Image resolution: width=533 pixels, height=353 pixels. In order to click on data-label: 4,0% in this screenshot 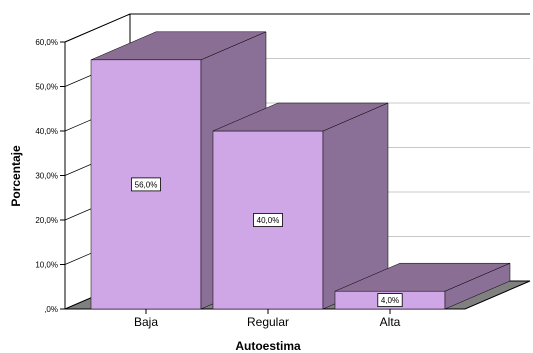, I will do `click(390, 300)`.